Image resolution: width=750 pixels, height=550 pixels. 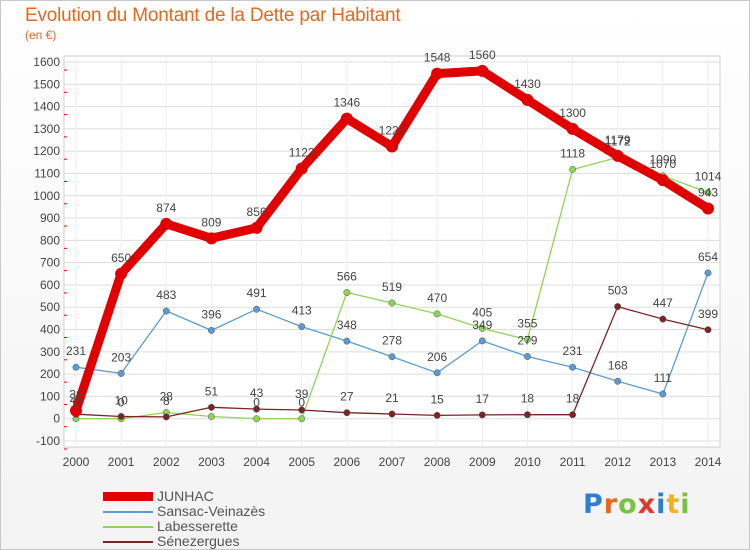 What do you see at coordinates (572, 113) in the screenshot?
I see `data-label: 1300` at bounding box center [572, 113].